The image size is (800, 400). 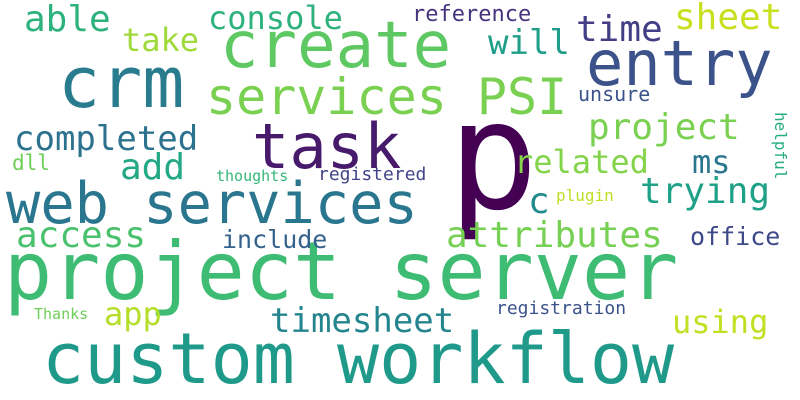 What do you see at coordinates (81, 235) in the screenshot?
I see `word-access: access` at bounding box center [81, 235].